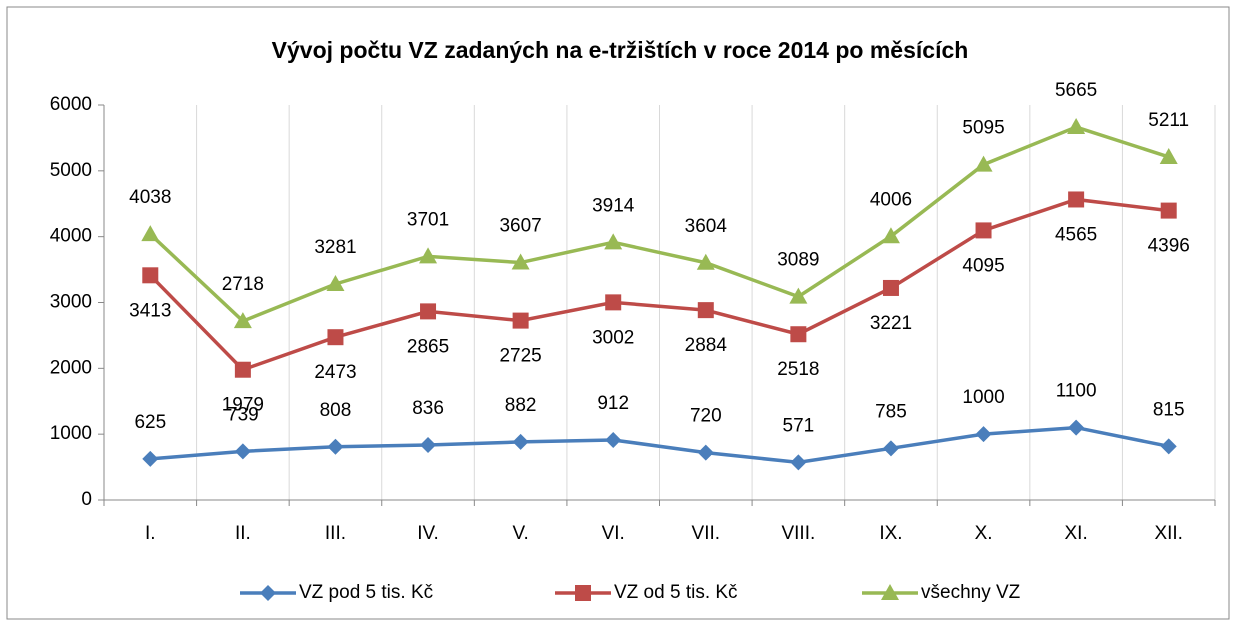 The height and width of the screenshot is (631, 1236). I want to click on data-label: 785, so click(891, 411).